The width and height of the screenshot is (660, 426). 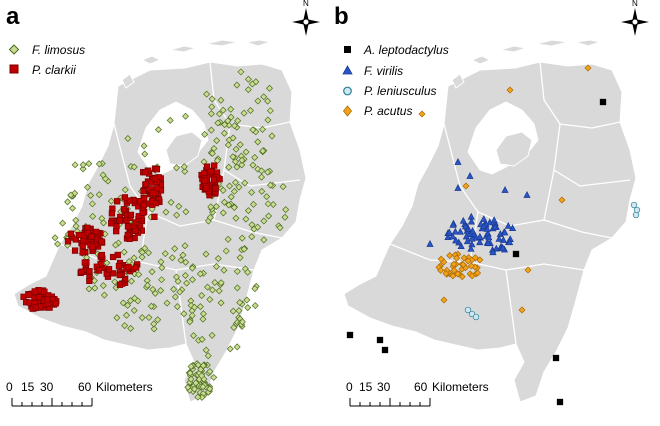 What do you see at coordinates (637, 210) in the screenshot?
I see `occurrence-marker-p-leniusculus` at bounding box center [637, 210].